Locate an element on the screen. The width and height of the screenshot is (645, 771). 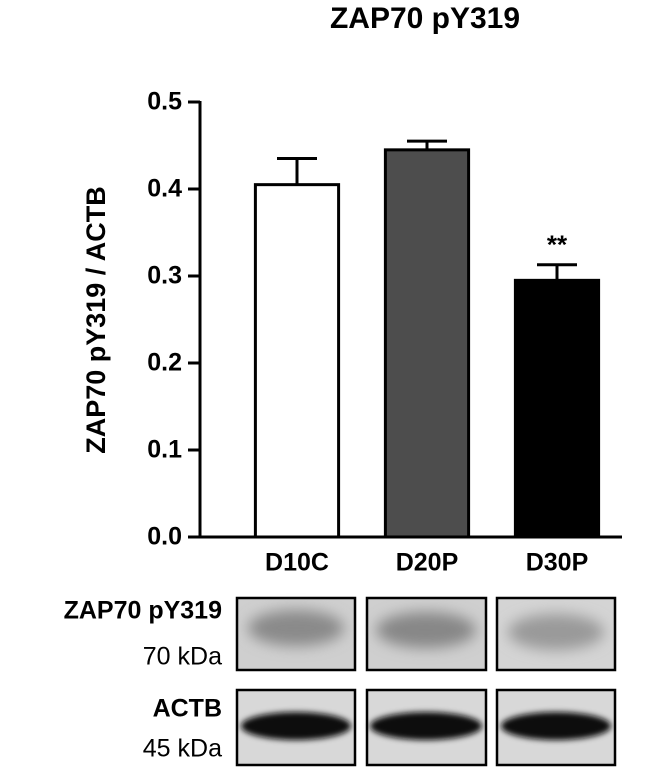
y-axis-label: ZAP70 pY319 / ACTB is located at coordinates (96, 320).